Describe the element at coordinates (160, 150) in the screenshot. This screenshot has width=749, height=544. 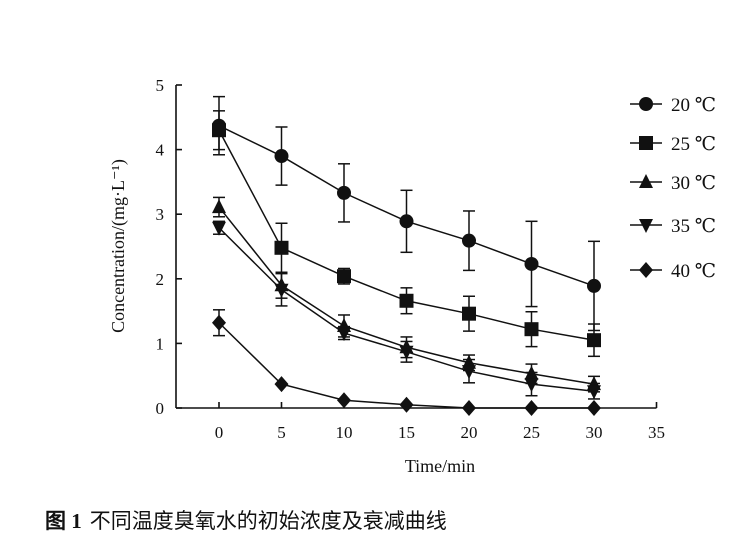
I see `y-tick-label: 4` at that location.